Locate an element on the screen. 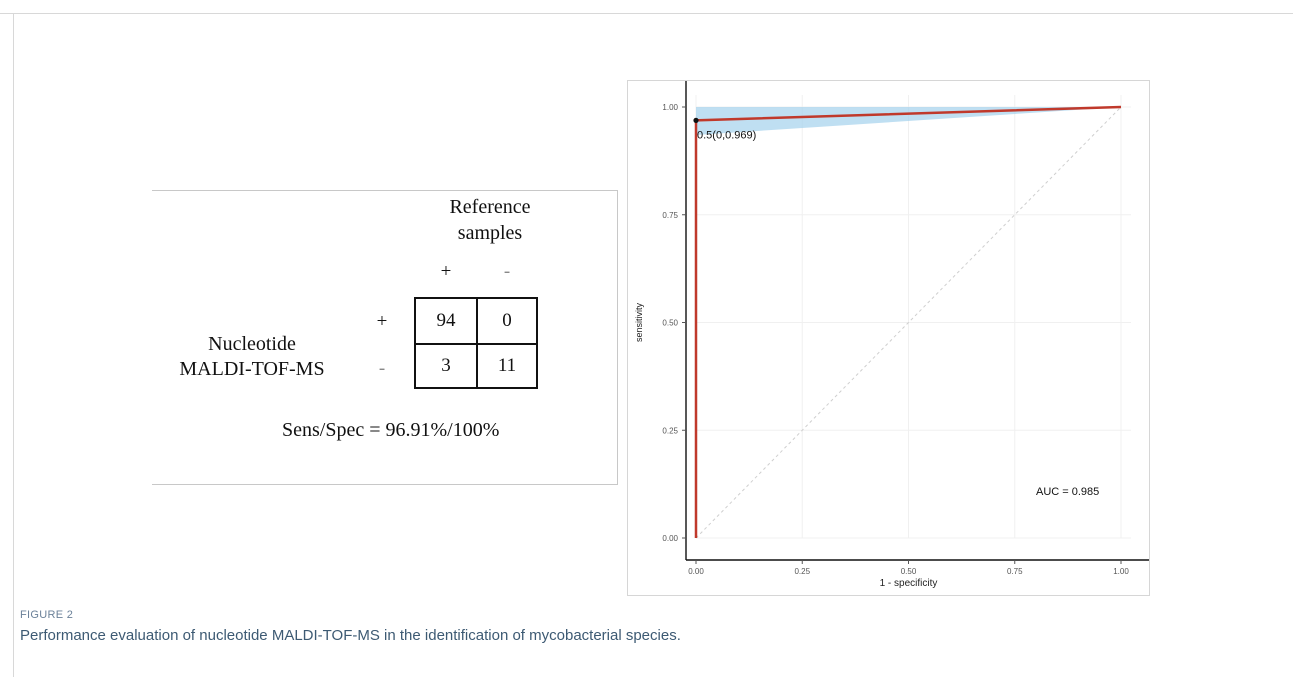 The image size is (1293, 677). column-sign-positive: + is located at coordinates (446, 271).